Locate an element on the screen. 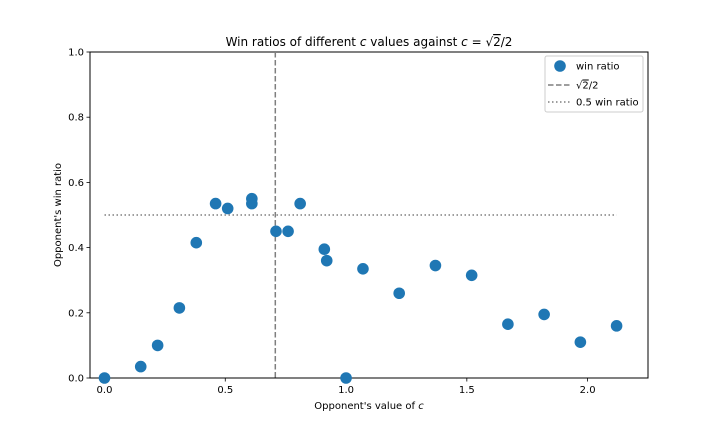 Image resolution: width=720 pixels, height=436 pixels. title-var: c is located at coordinates (363, 42).